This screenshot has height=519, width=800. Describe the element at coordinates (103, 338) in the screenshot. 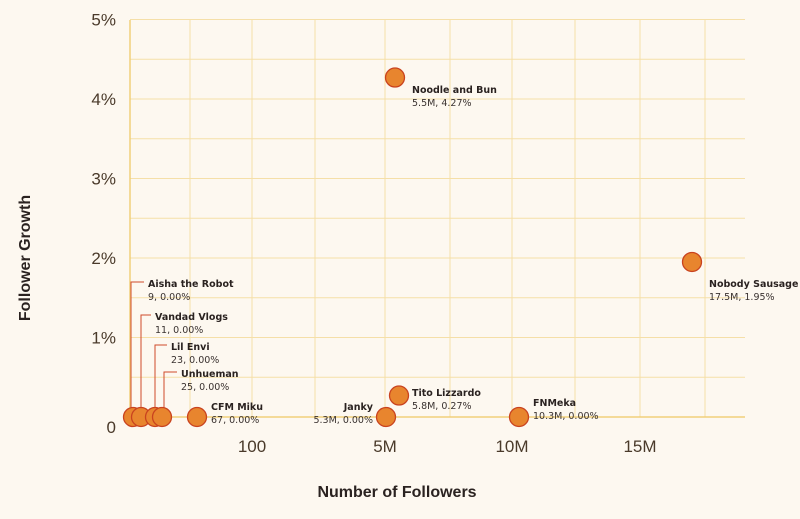

I see `y-tick-label: 1%` at that location.